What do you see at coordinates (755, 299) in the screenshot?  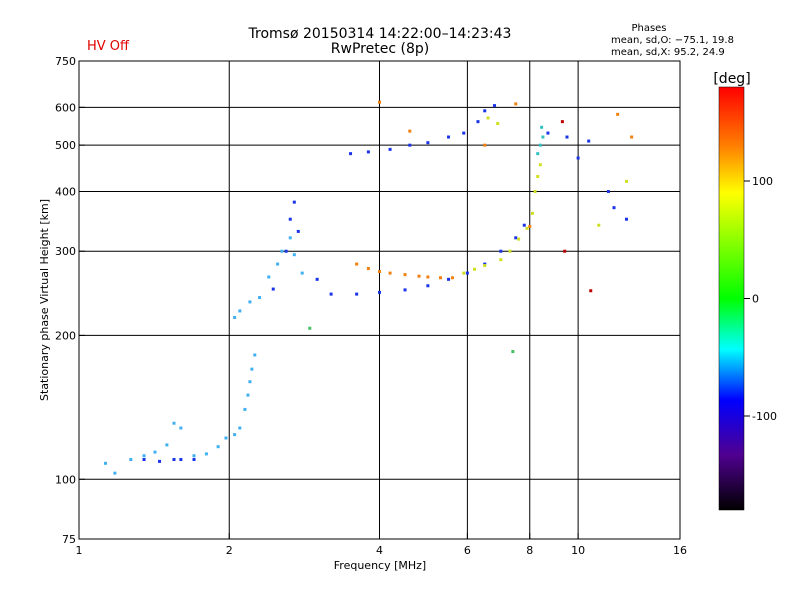 I see `colorbar-tick-label: 0` at bounding box center [755, 299].